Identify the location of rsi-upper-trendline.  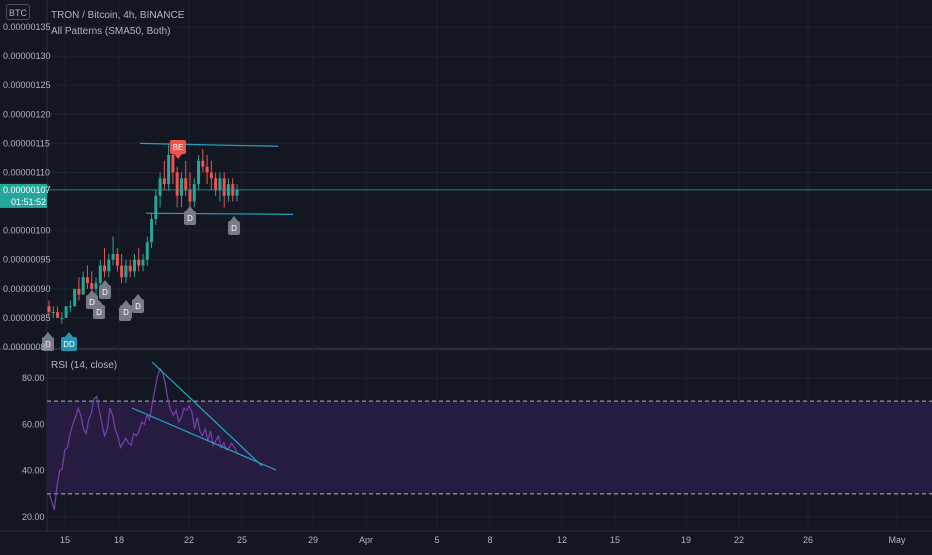
(207, 414).